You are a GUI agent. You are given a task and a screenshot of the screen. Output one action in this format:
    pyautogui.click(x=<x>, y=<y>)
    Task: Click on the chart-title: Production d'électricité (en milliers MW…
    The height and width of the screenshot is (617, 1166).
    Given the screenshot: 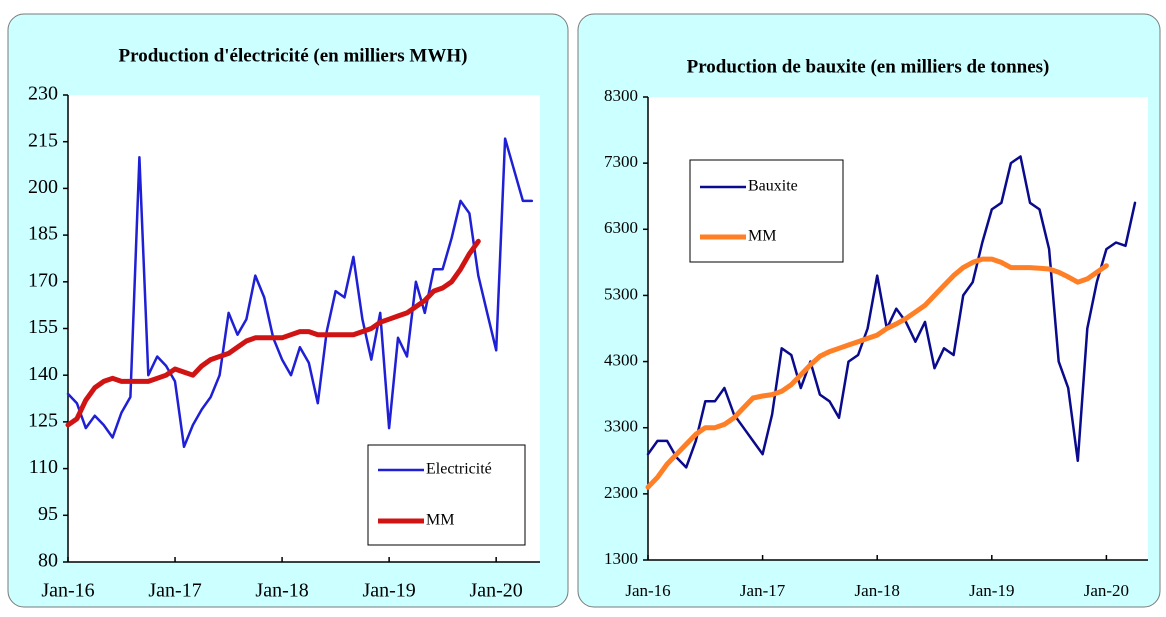 What is the action you would take?
    pyautogui.click(x=293, y=55)
    